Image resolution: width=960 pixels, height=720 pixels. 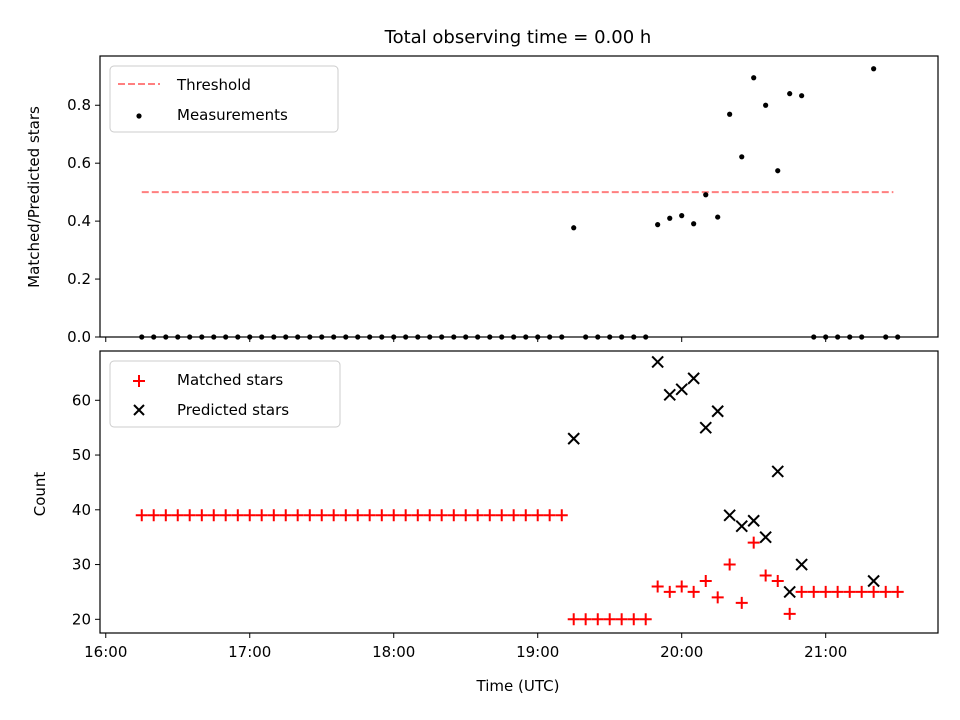 I want to click on bottom-y-tick-label: 50, so click(x=81, y=455).